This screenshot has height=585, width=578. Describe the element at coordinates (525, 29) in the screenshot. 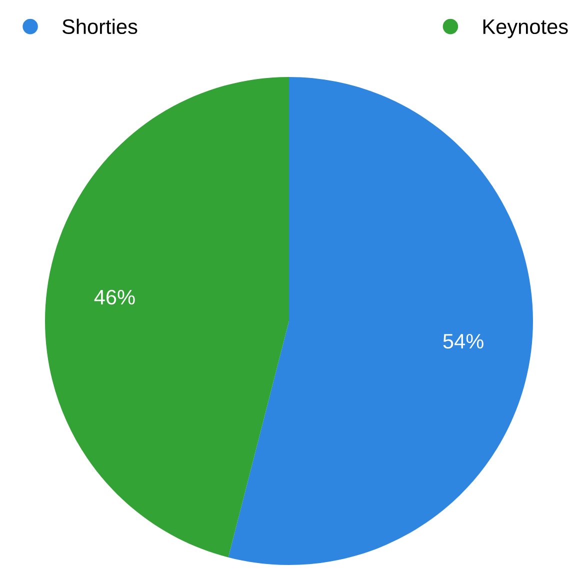

I see `legend-label: Keynotes` at that location.